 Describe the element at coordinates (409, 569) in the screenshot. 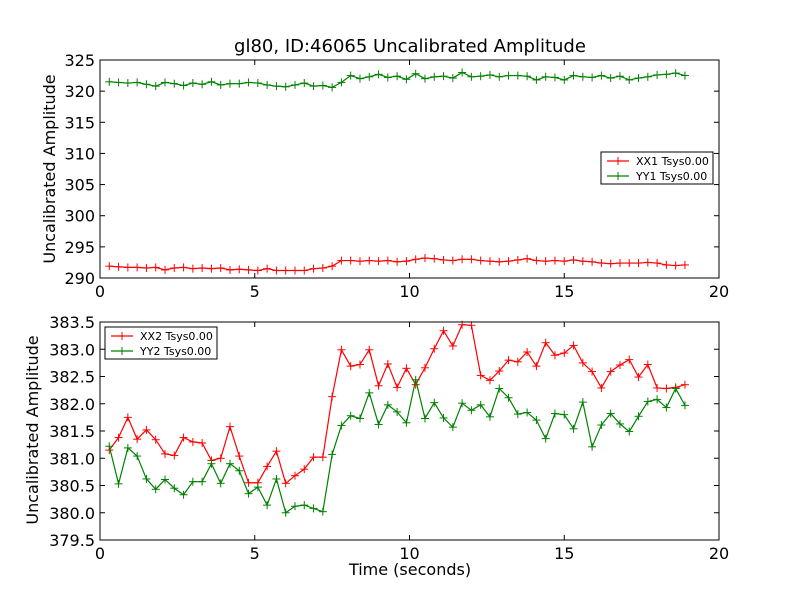

I see `bottom-chart-x-axis-label: Time (seconds)` at that location.